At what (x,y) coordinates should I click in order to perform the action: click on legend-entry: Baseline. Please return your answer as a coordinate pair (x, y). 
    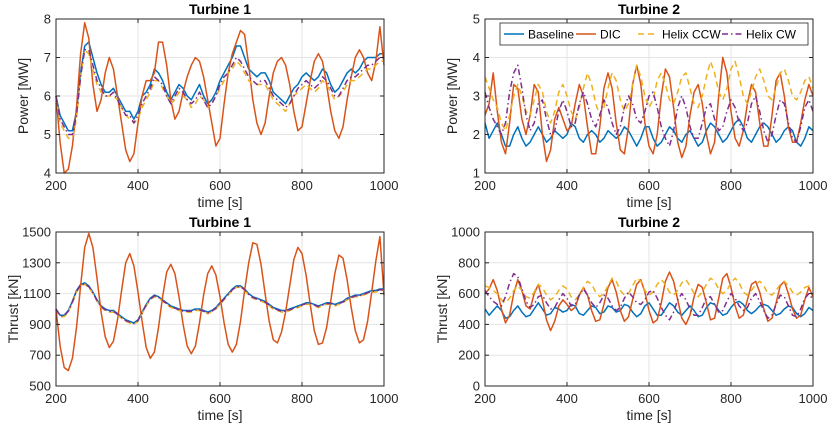
    Looking at the image, I should click on (551, 35).